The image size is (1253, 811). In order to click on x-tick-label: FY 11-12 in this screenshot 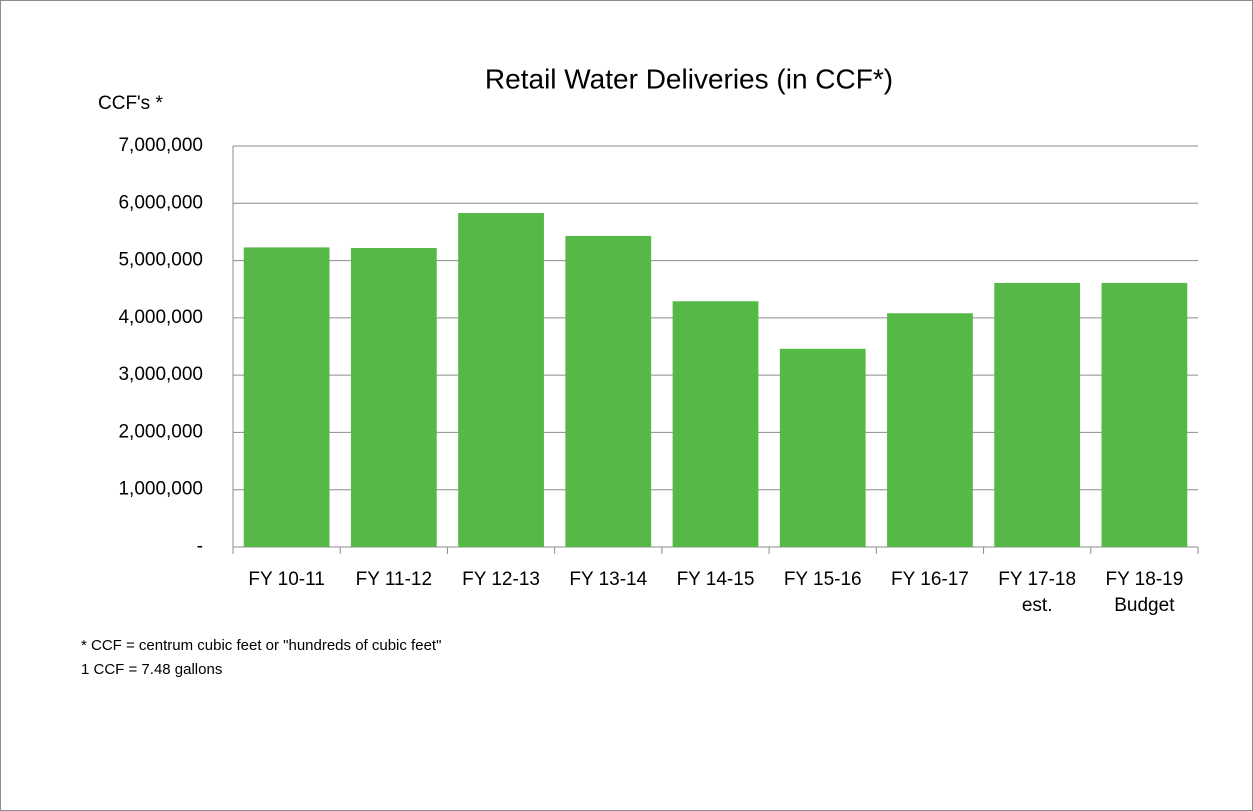, I will do `click(394, 579)`.